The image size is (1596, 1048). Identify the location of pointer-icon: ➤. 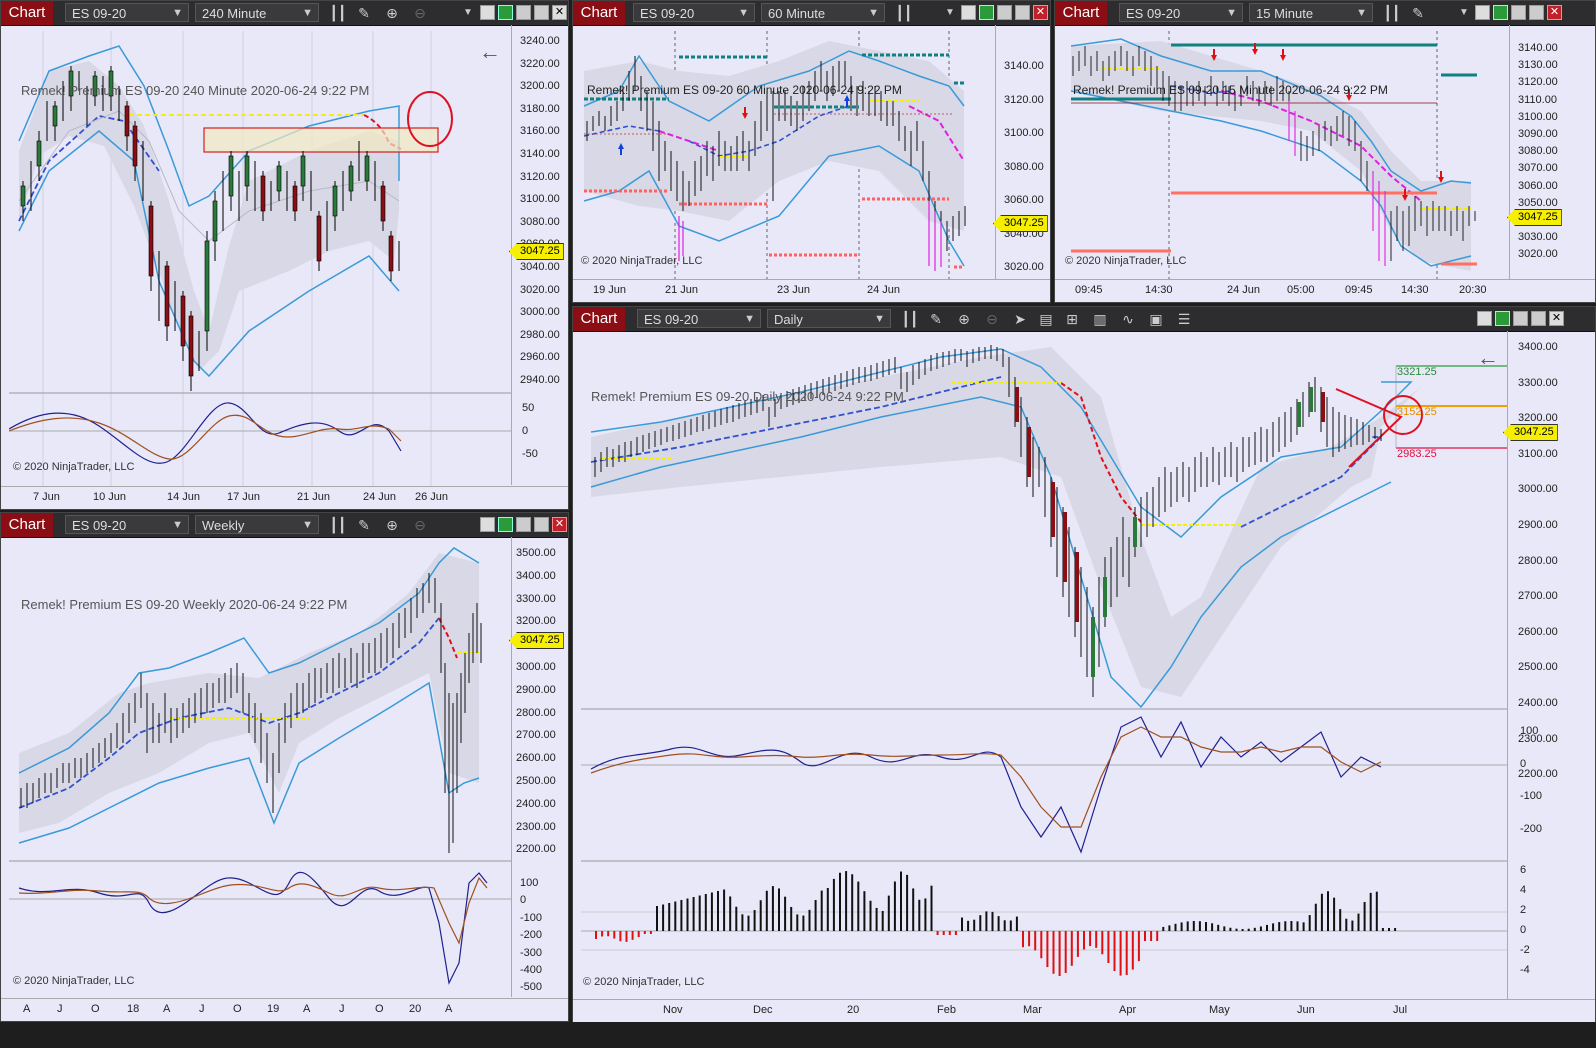
(1020, 319).